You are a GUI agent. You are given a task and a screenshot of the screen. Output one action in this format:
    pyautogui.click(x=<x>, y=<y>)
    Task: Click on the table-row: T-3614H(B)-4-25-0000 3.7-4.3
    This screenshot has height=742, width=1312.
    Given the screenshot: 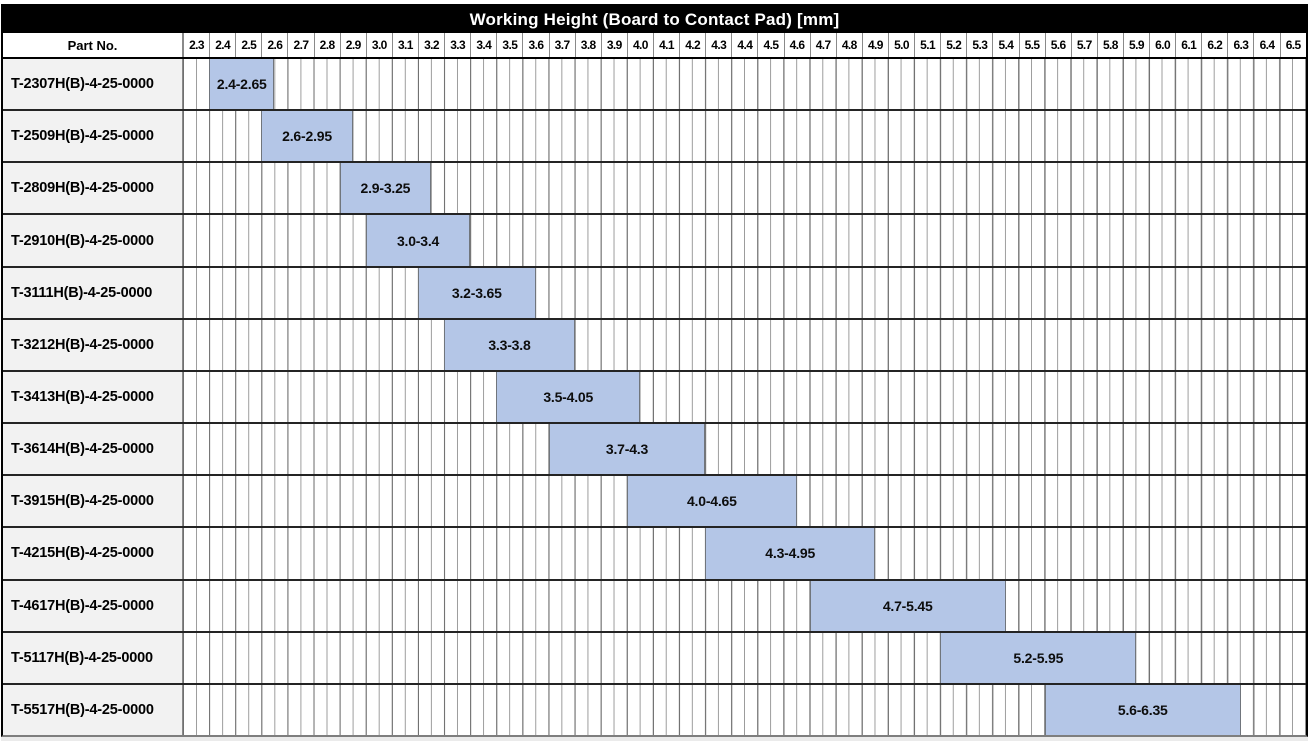 What is the action you would take?
    pyautogui.click(x=654, y=450)
    